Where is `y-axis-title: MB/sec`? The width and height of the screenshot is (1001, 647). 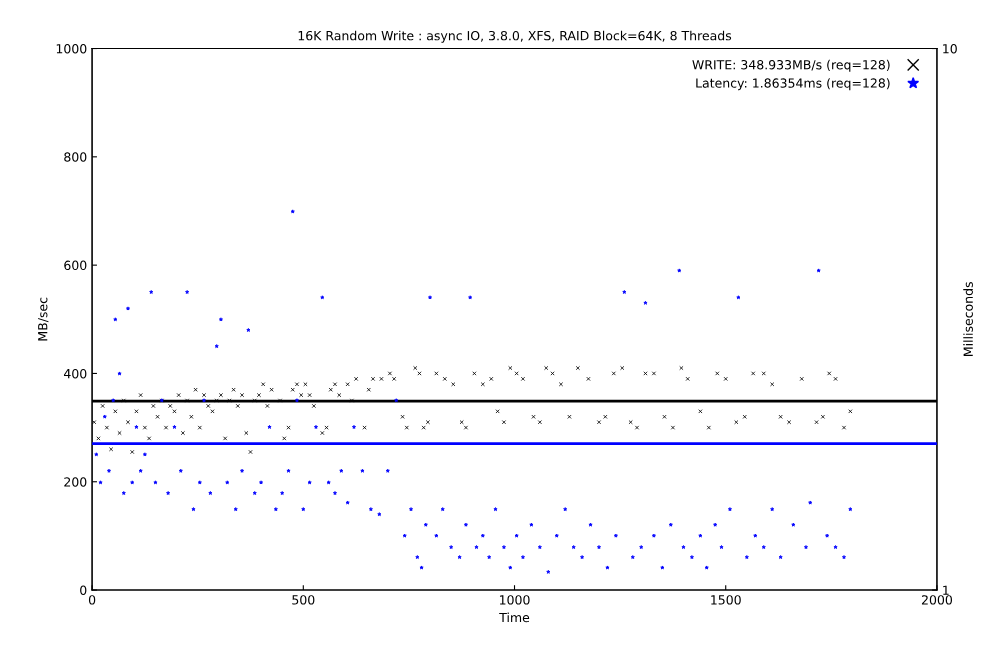 y-axis-title: MB/sec is located at coordinates (43, 319).